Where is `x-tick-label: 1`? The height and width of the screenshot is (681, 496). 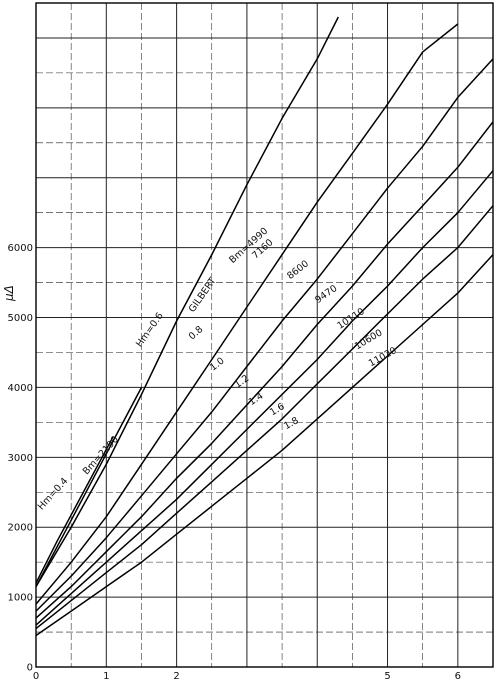
x-tick-label: 1 is located at coordinates (106, 676).